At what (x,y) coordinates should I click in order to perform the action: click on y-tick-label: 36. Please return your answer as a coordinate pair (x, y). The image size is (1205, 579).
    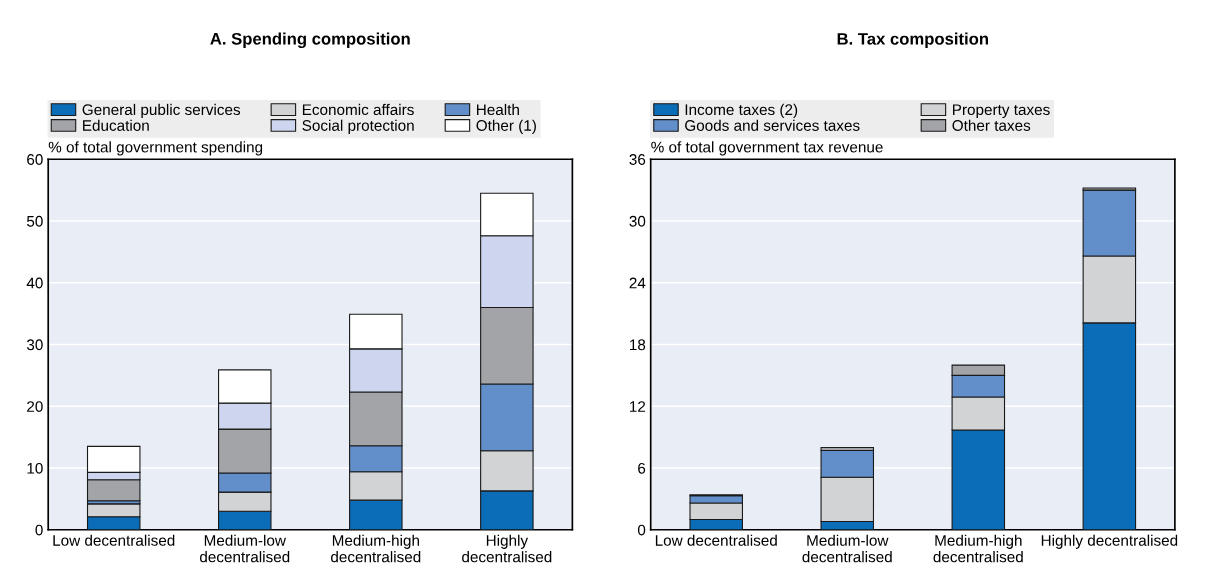
    Looking at the image, I should click on (637, 159).